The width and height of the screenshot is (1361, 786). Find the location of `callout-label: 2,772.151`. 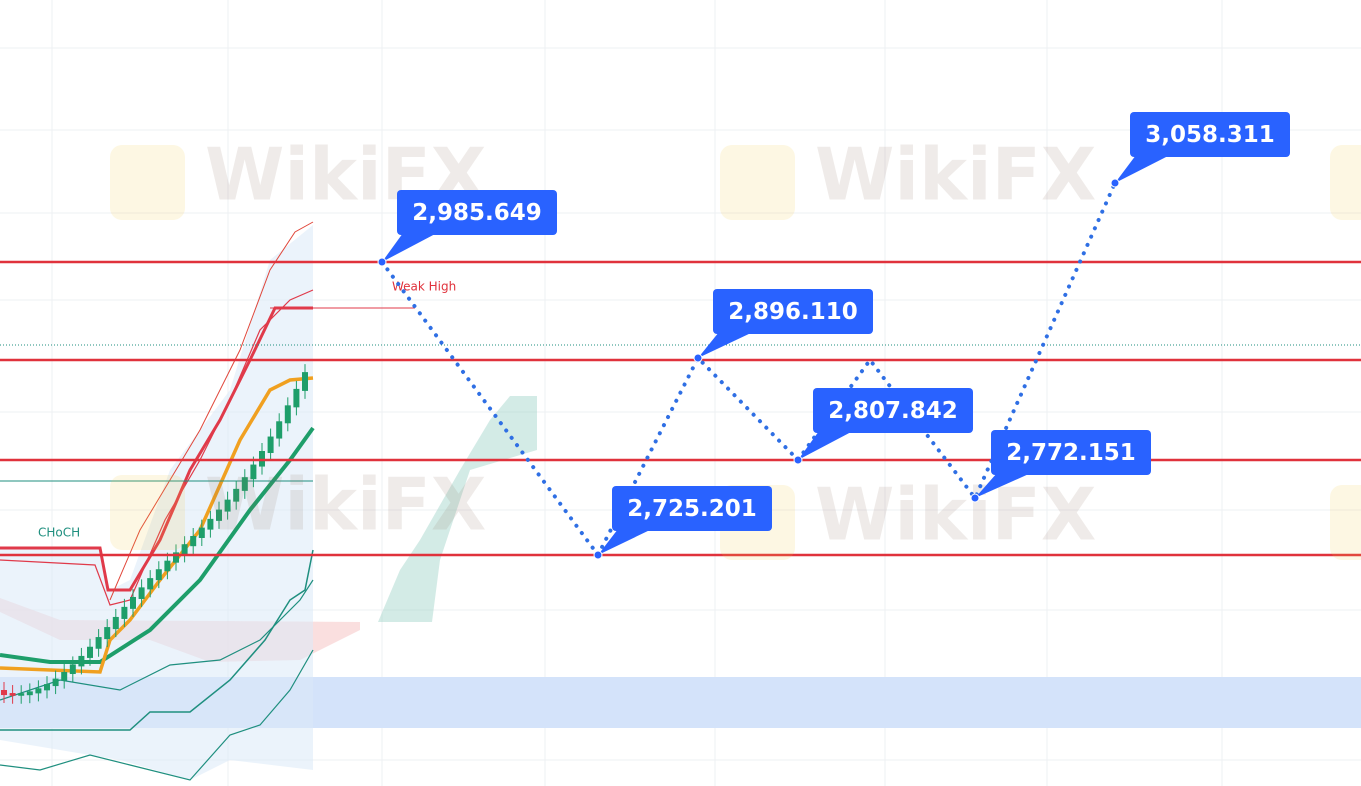

callout-label: 2,772.151 is located at coordinates (1071, 453).